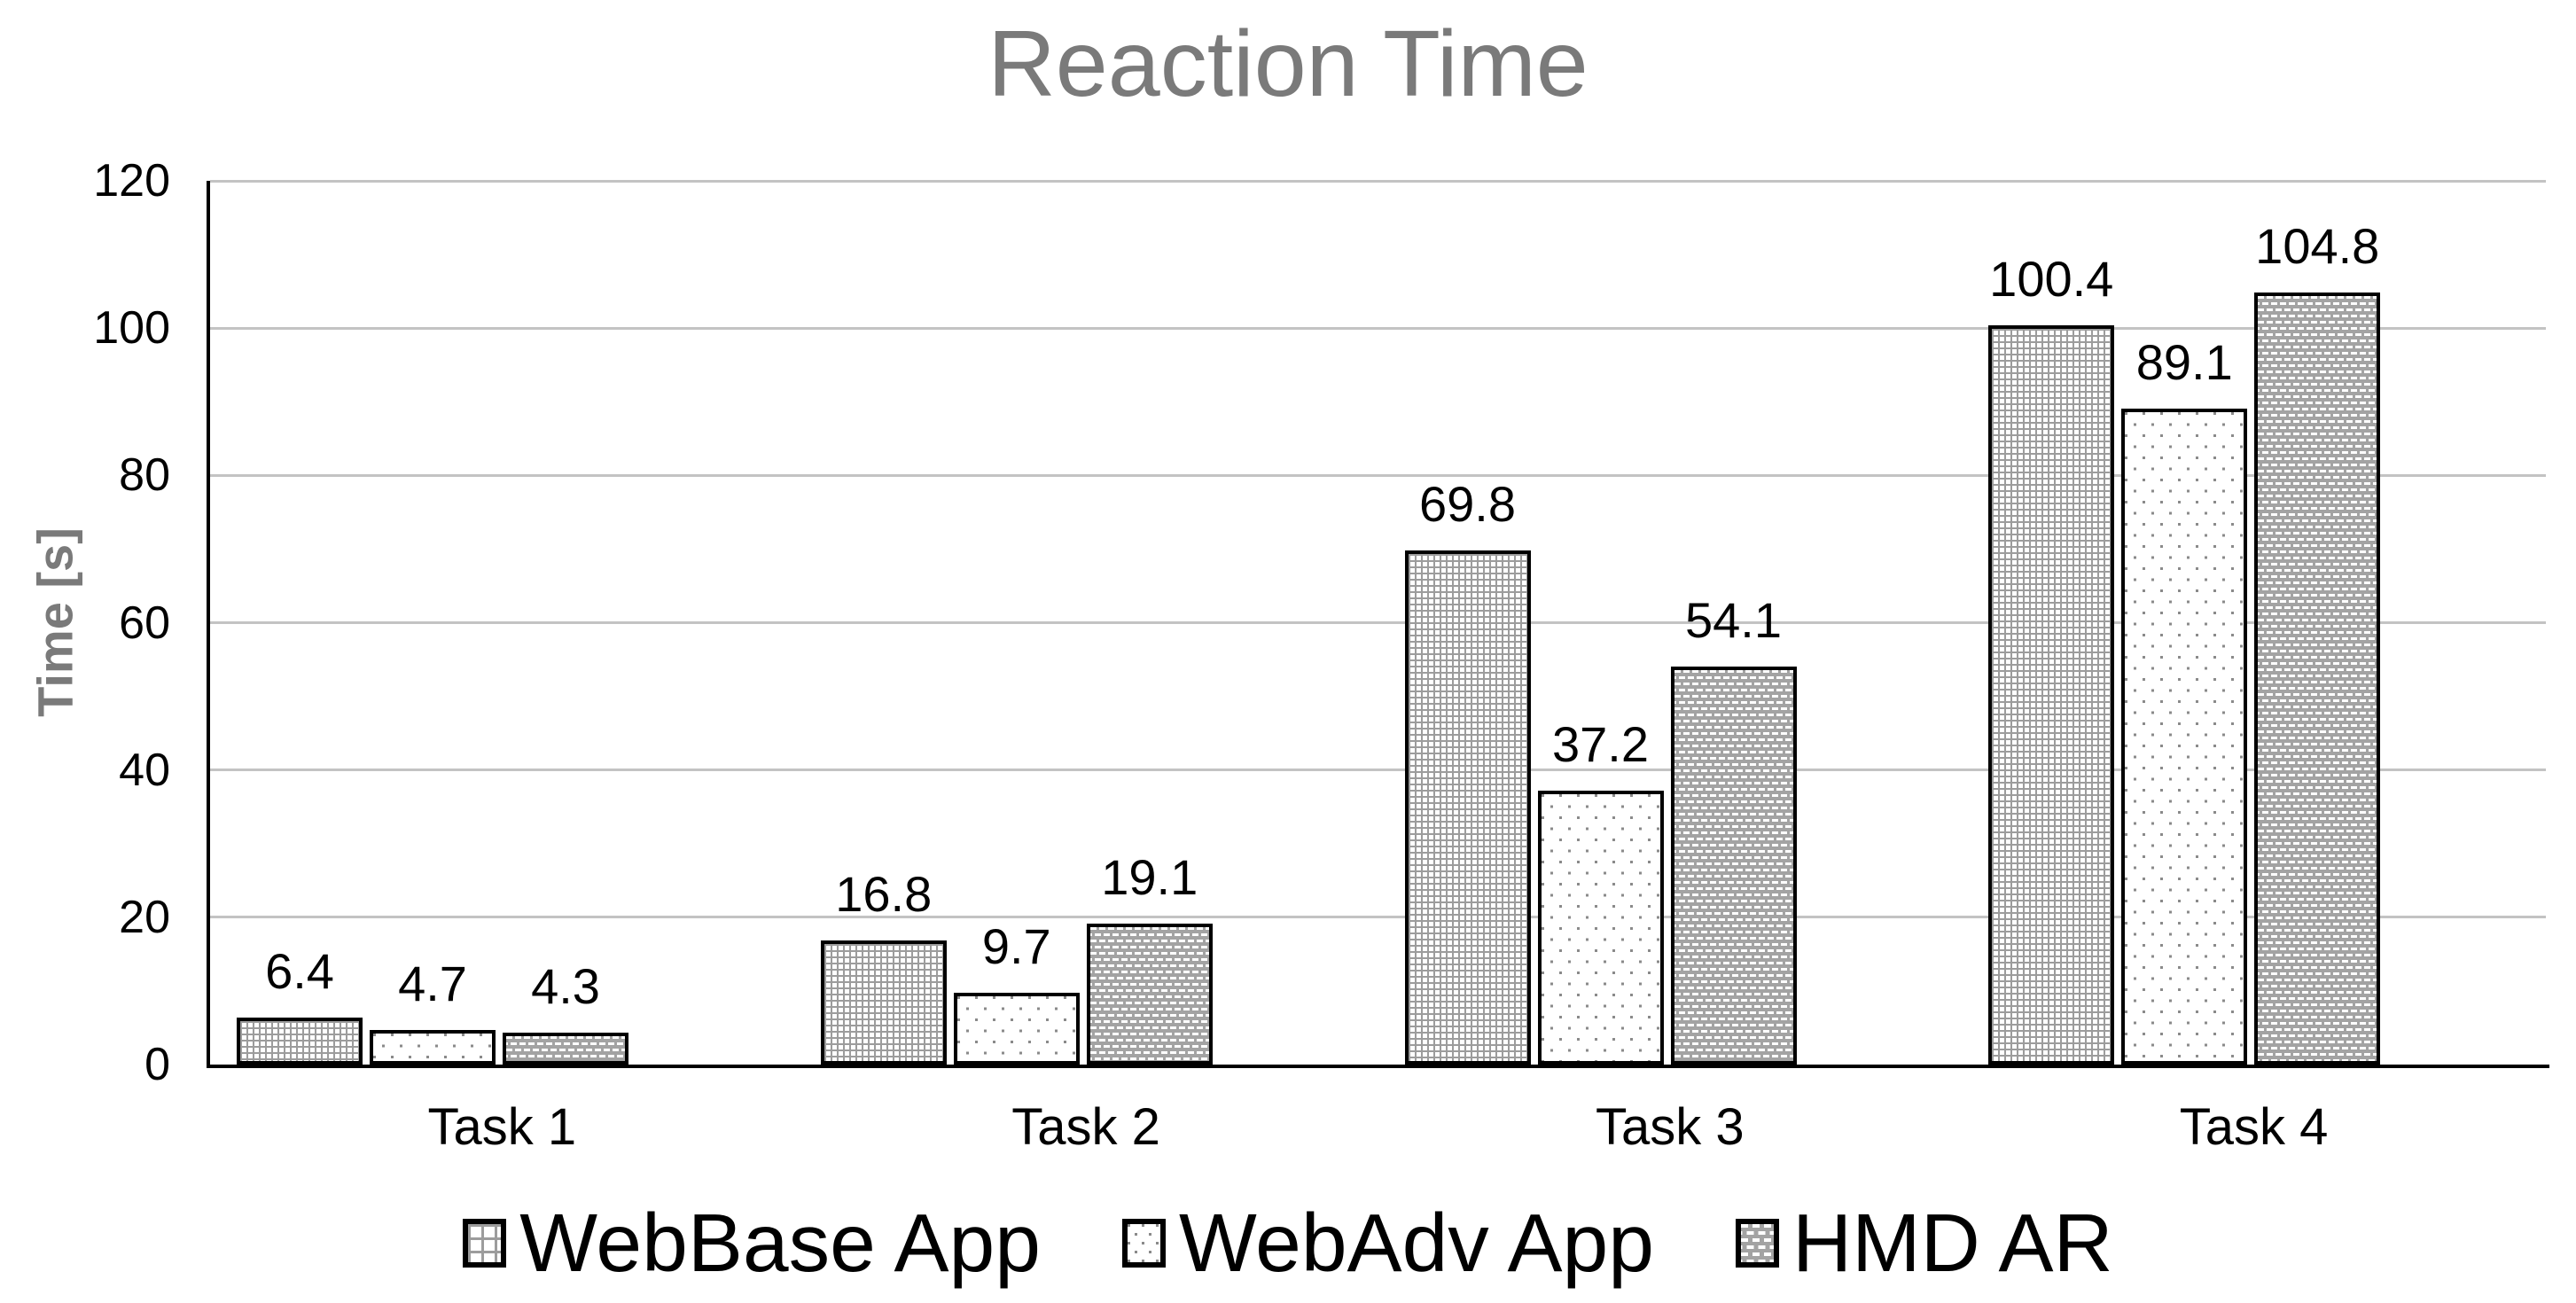 This screenshot has height=1303, width=2576. Describe the element at coordinates (1467, 505) in the screenshot. I see `bar-value-label-webbase-app-task-3: 69.8` at that location.